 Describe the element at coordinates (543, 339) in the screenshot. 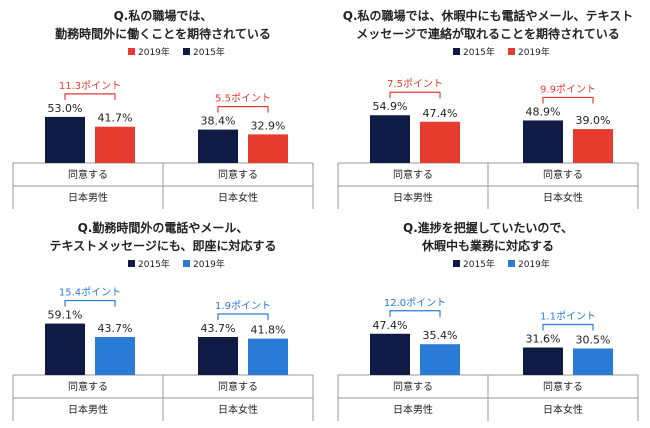

I see `bar-value-label: 31.6%` at that location.